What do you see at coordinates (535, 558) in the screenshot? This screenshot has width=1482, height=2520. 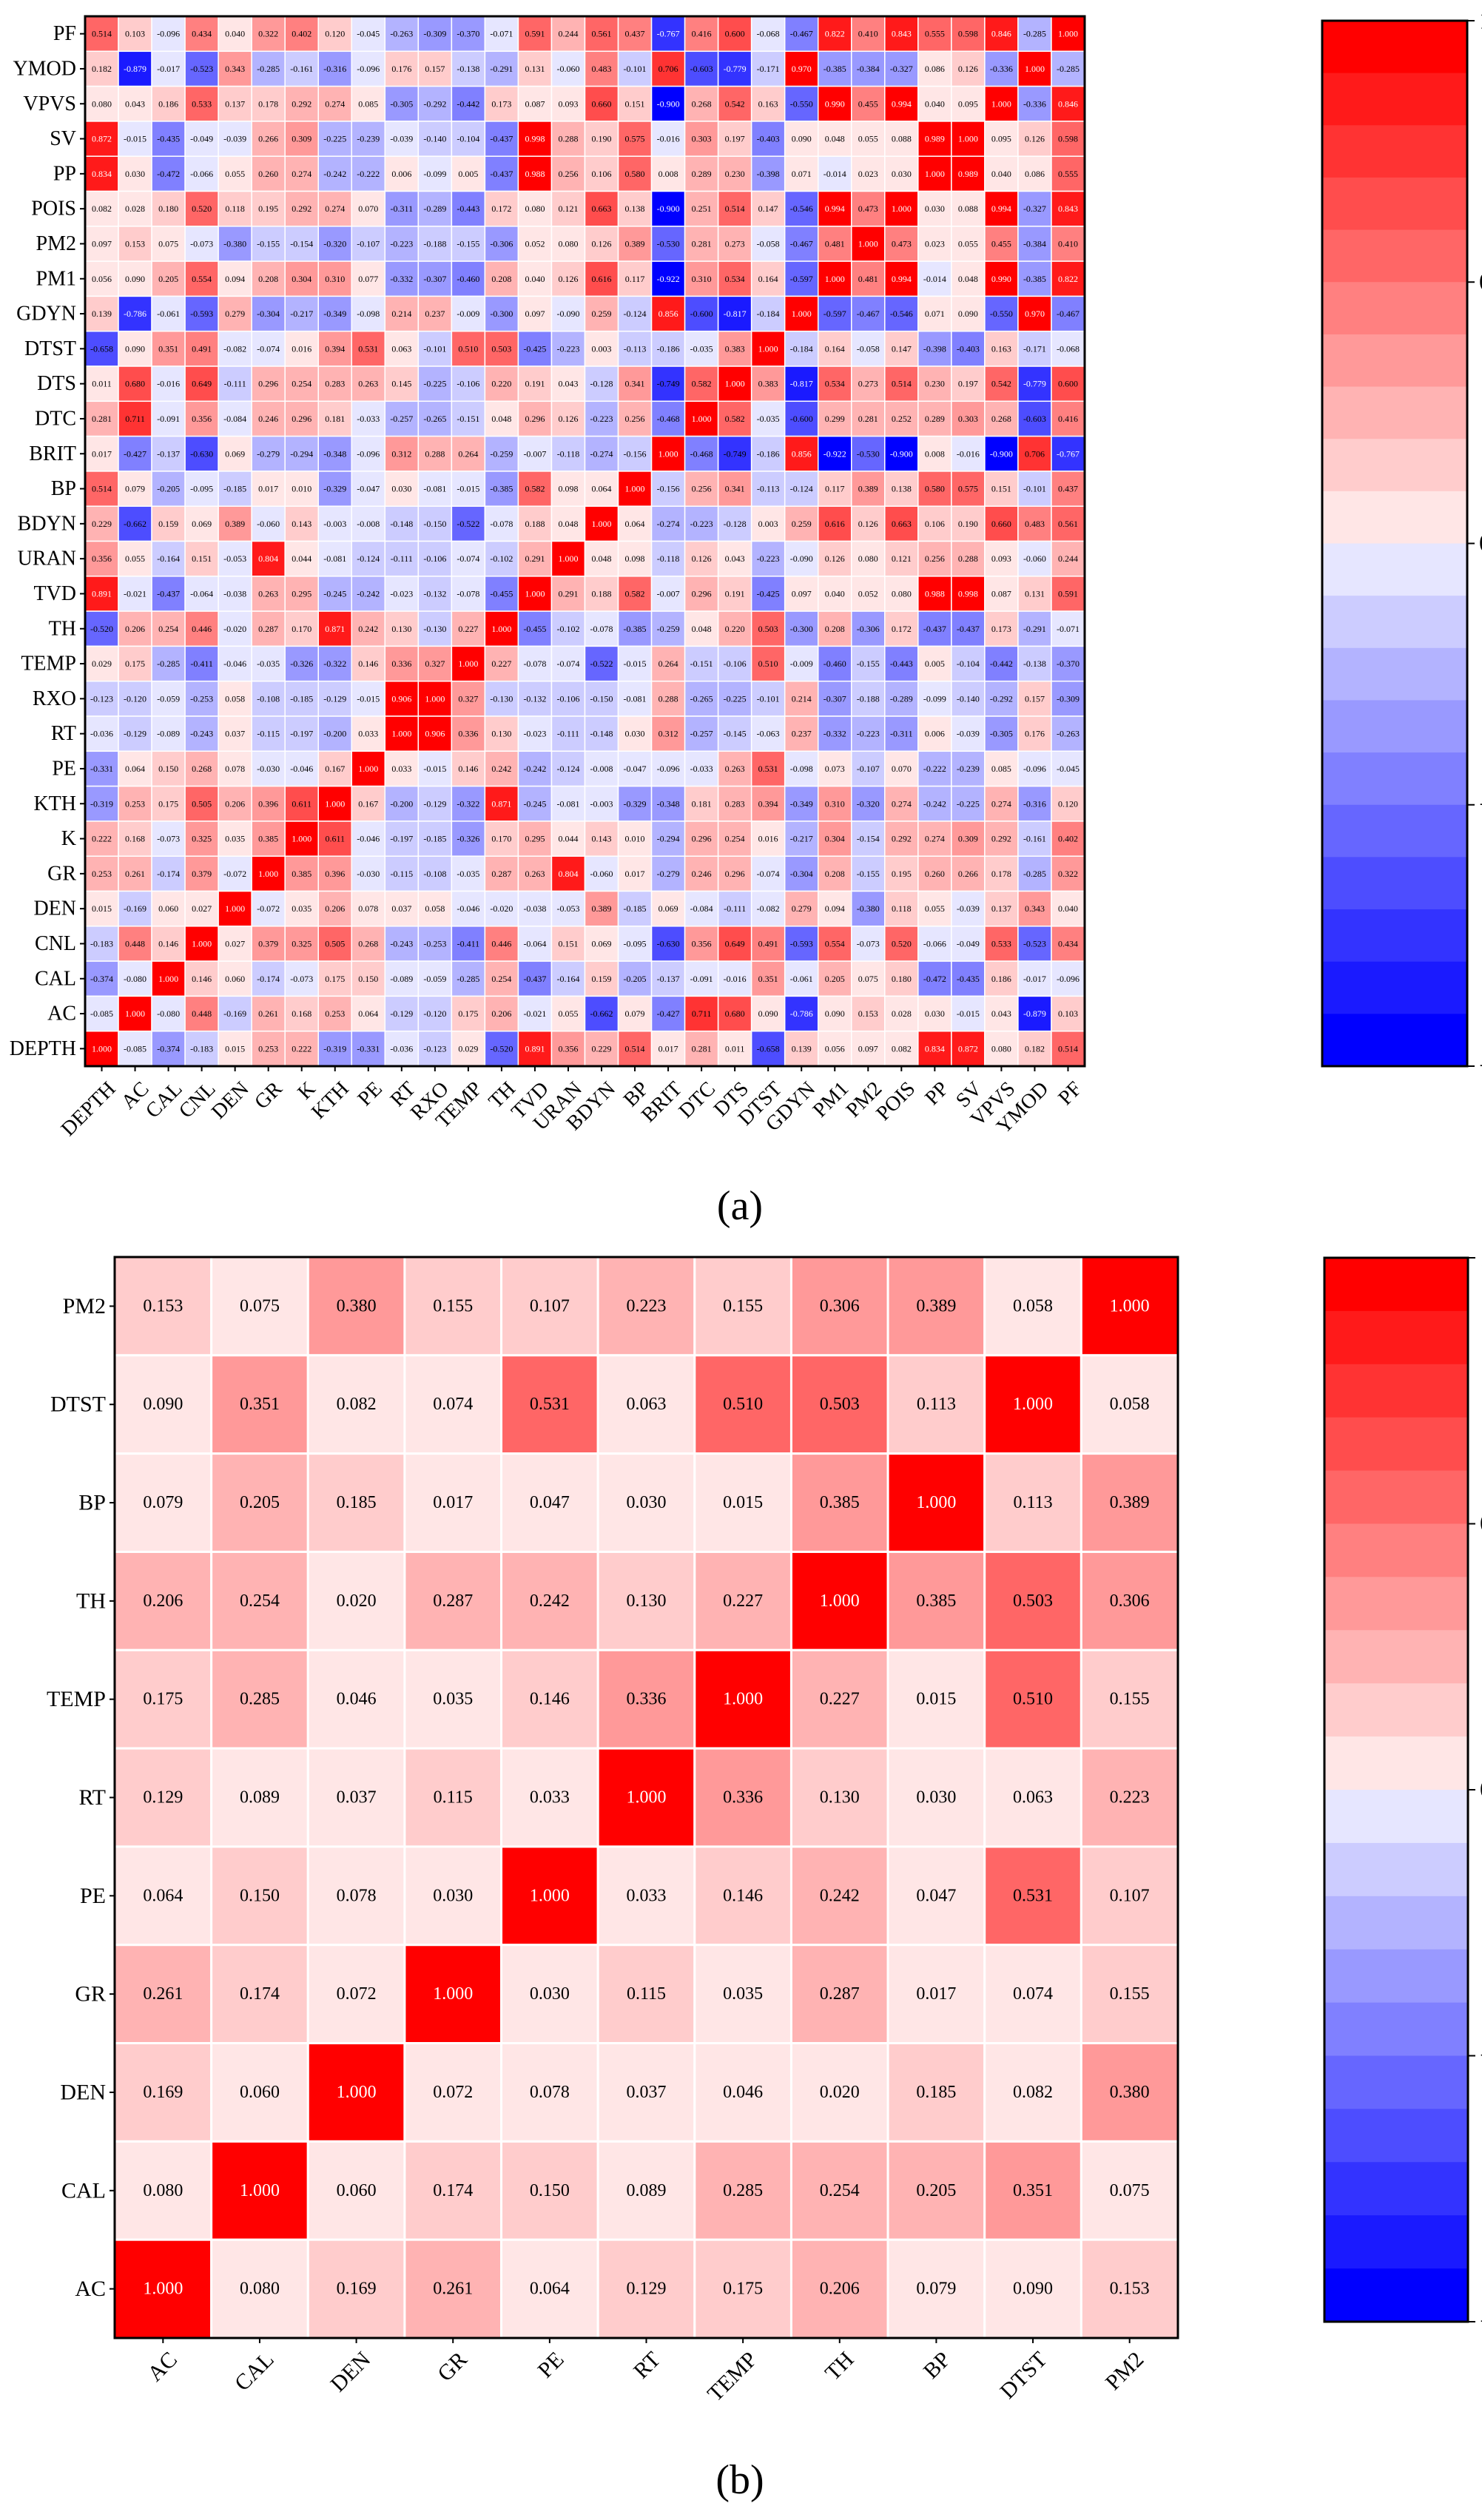 I see `p0-cell-value: 0.291` at bounding box center [535, 558].